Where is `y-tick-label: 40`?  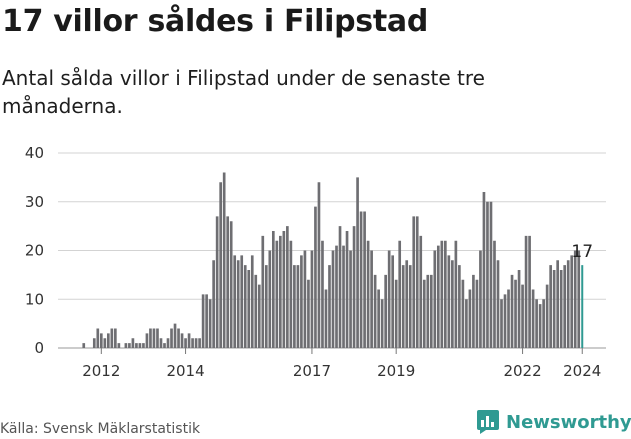
y-tick-label: 40 is located at coordinates (34, 153).